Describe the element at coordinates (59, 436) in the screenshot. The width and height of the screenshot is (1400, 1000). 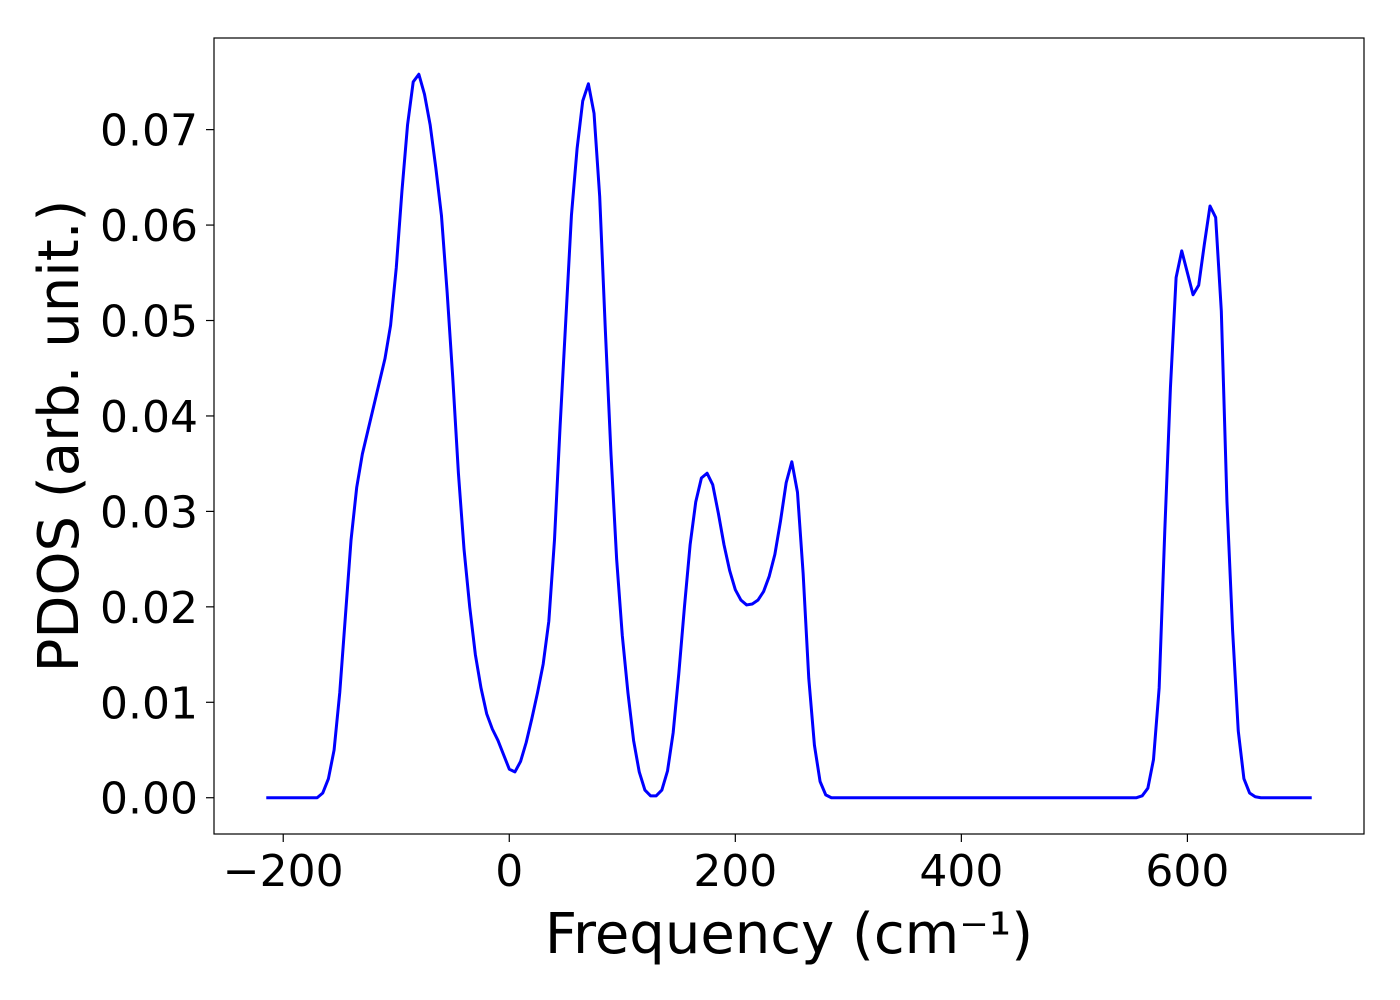
I see `y-axis-label: PDOS (arb. unit.)` at that location.